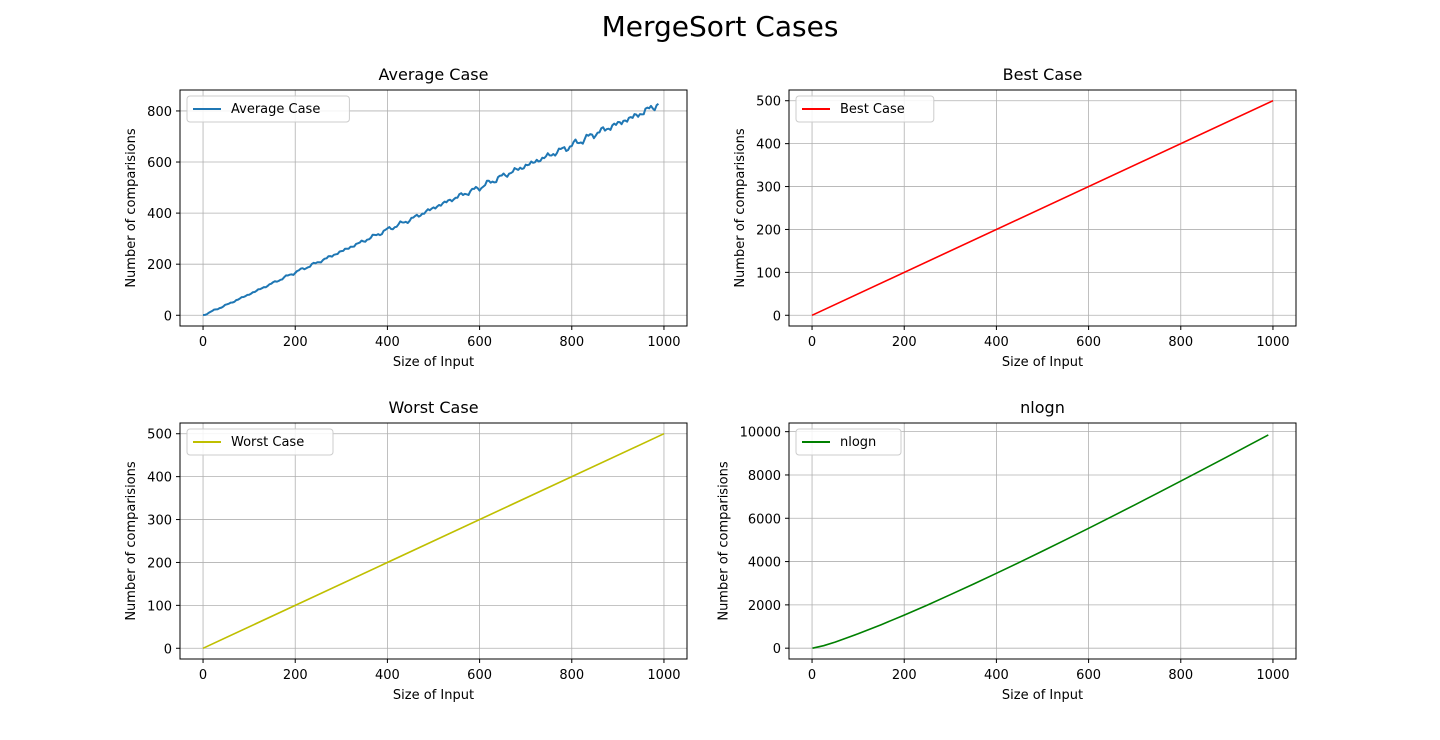  I want to click on best-case-legend: Best Case, so click(865, 109).